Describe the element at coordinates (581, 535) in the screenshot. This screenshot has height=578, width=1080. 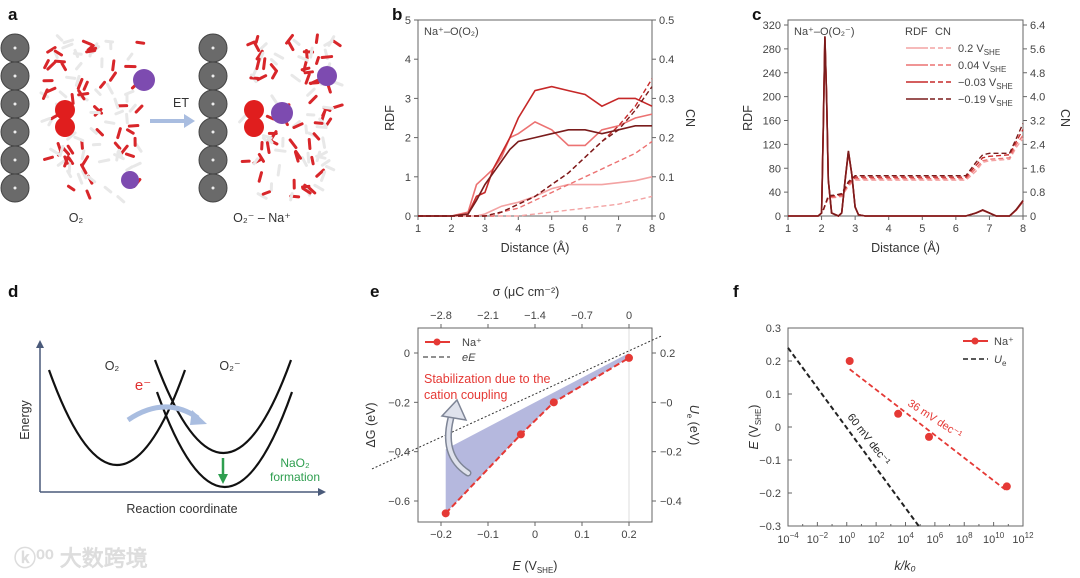
I see `x-tick-label: 0.1` at that location.